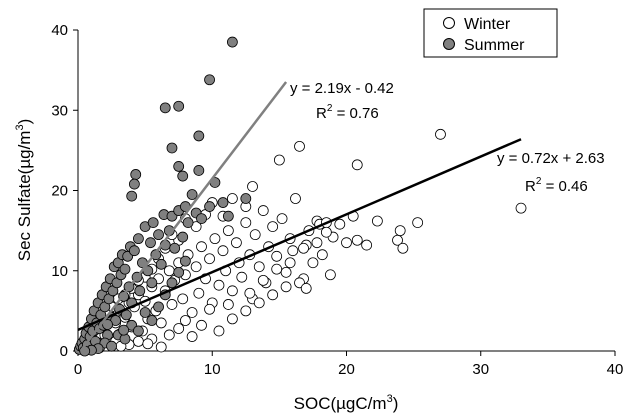 Image resolution: width=633 pixels, height=416 pixels. What do you see at coordinates (24, 190) in the screenshot?
I see `y-axis-title: Sec Sulfate(µg/m3)` at bounding box center [24, 190].